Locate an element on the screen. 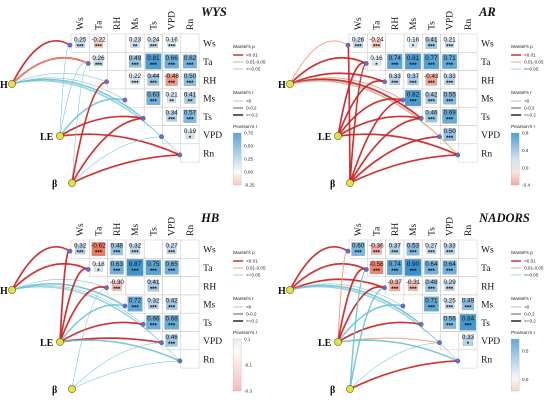  cell-value: 0.74 is located at coordinates (395, 58).